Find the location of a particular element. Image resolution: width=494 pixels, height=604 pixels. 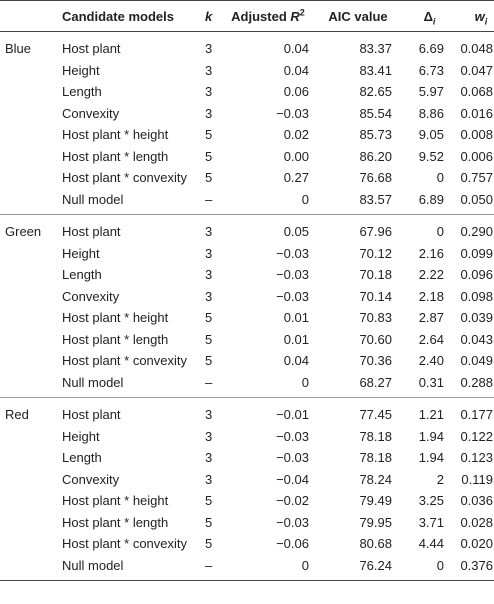

weight-cell: 0.050 is located at coordinates (476, 199).